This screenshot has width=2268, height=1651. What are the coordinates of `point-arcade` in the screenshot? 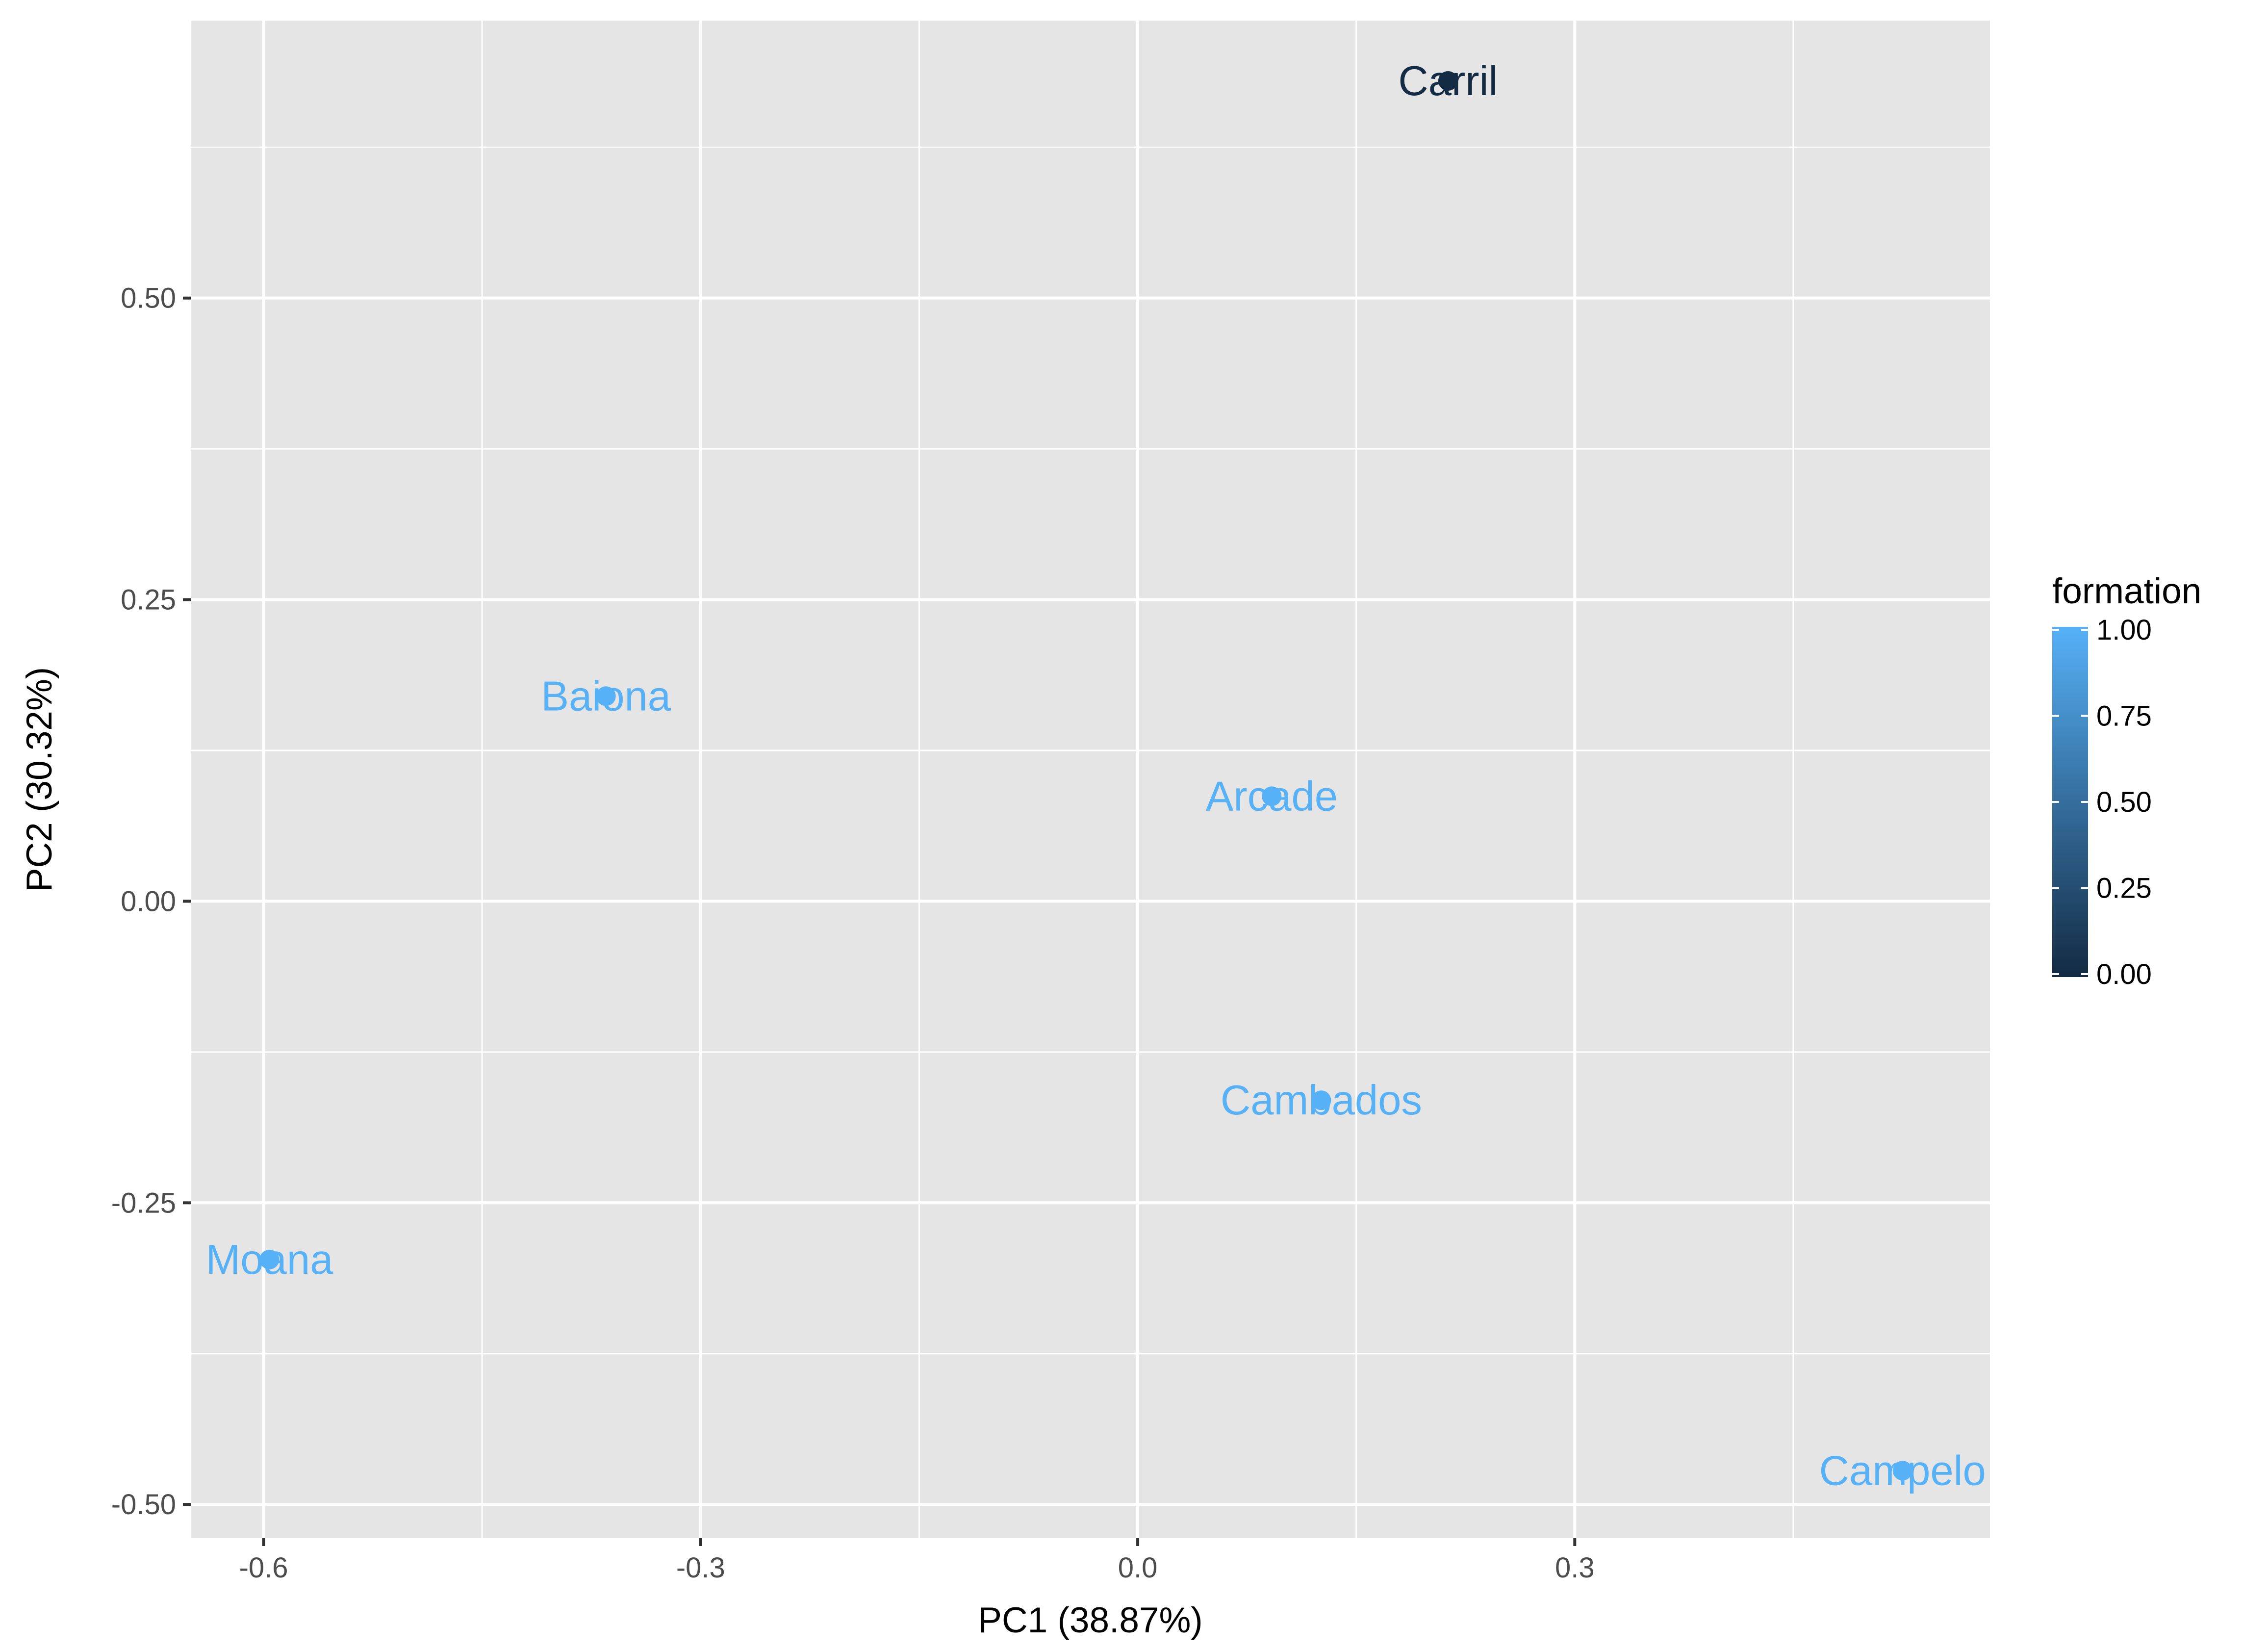 It's located at (1272, 796).